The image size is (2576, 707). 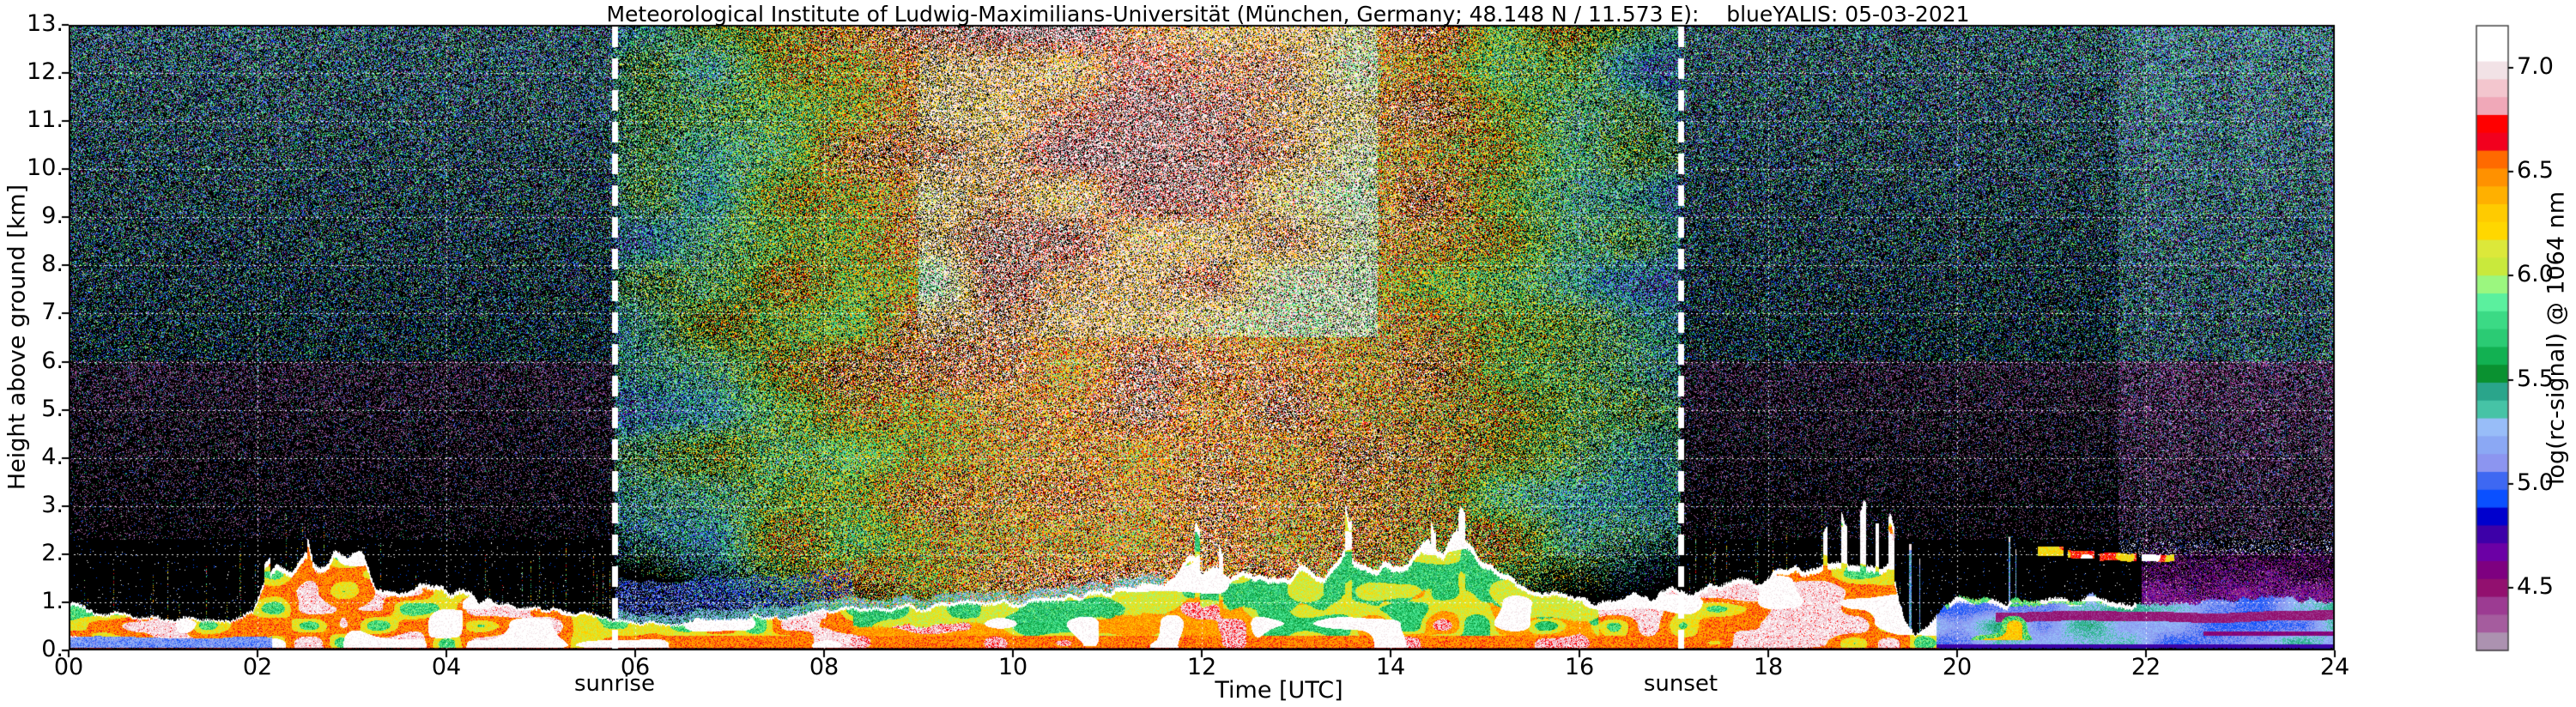 I want to click on x-tick-label: 18, so click(x=1768, y=667).